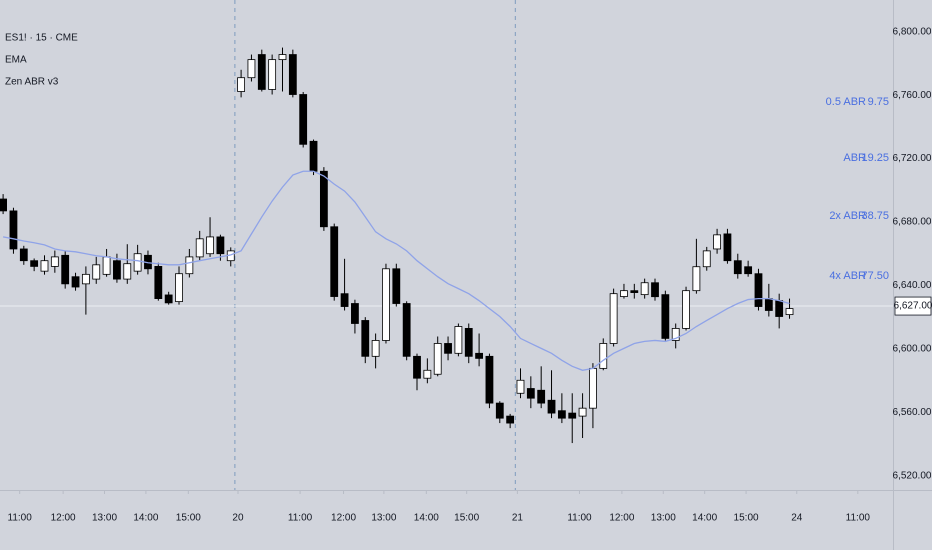 The image size is (932, 550). Describe the element at coordinates (912, 222) in the screenshot. I see `y-tick-label: 6,680.00` at that location.